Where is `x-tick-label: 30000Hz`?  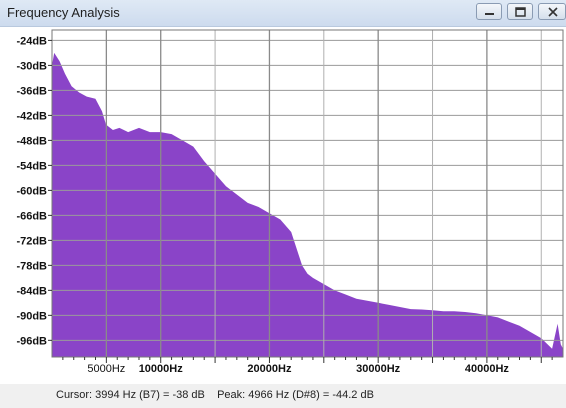
x-tick-label: 30000Hz is located at coordinates (378, 369).